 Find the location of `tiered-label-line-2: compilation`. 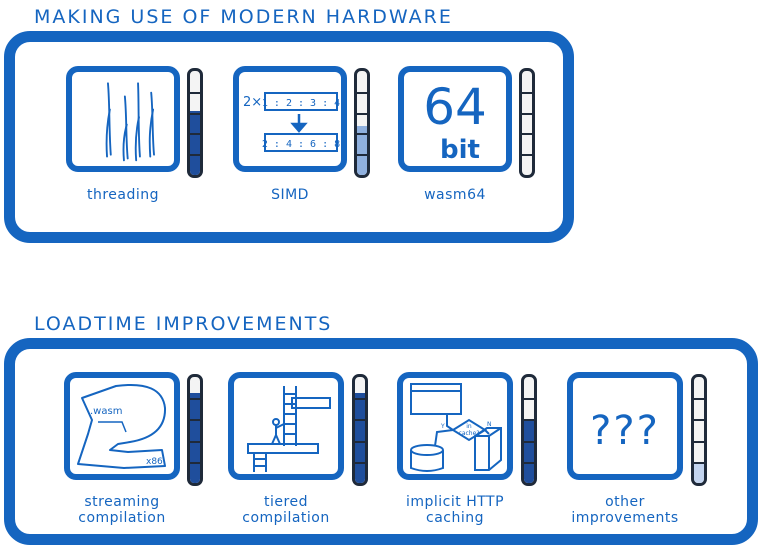

tiered-label-line-2: compilation is located at coordinates (286, 518).